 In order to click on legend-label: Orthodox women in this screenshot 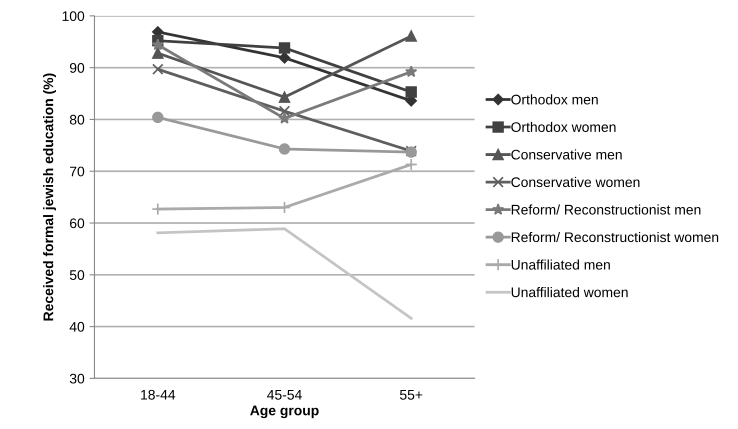, I will do `click(563, 127)`.